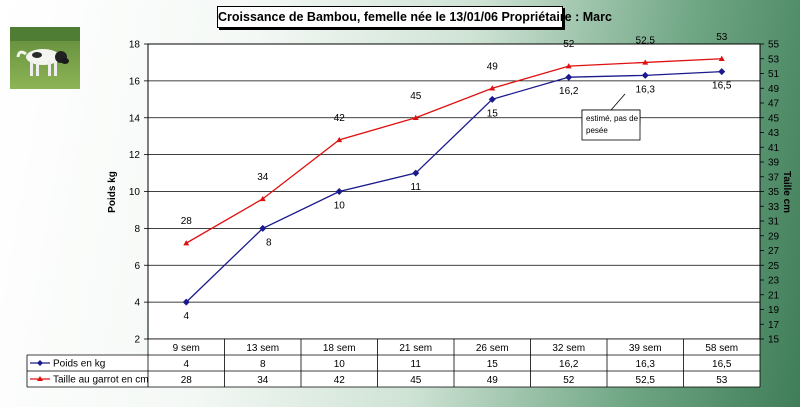 The width and height of the screenshot is (800, 407). What do you see at coordinates (774, 192) in the screenshot?
I see `y2-tick-label: 35` at bounding box center [774, 192].